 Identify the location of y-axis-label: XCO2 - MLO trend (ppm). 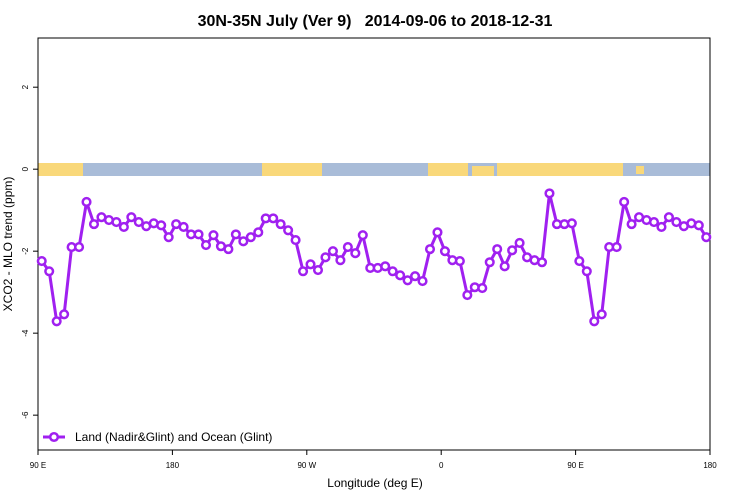
(8, 244).